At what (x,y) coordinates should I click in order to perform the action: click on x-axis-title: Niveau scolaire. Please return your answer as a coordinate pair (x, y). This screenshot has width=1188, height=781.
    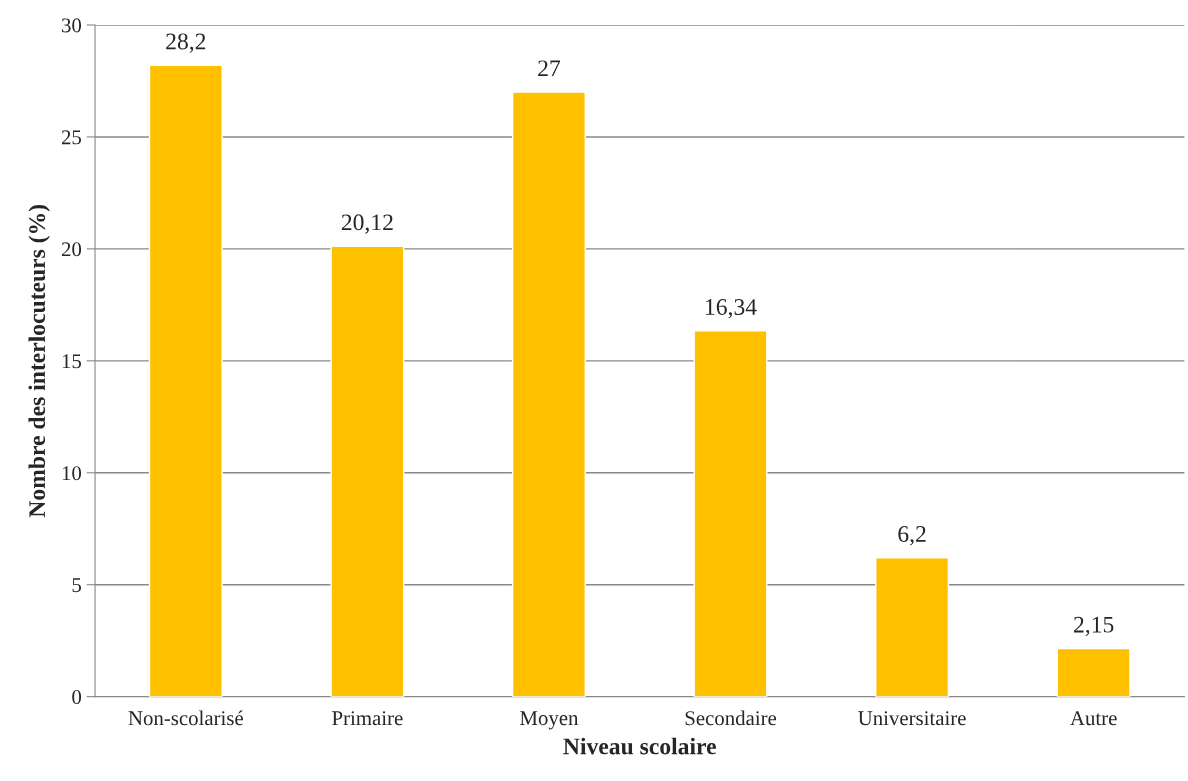
    Looking at the image, I should click on (639, 746).